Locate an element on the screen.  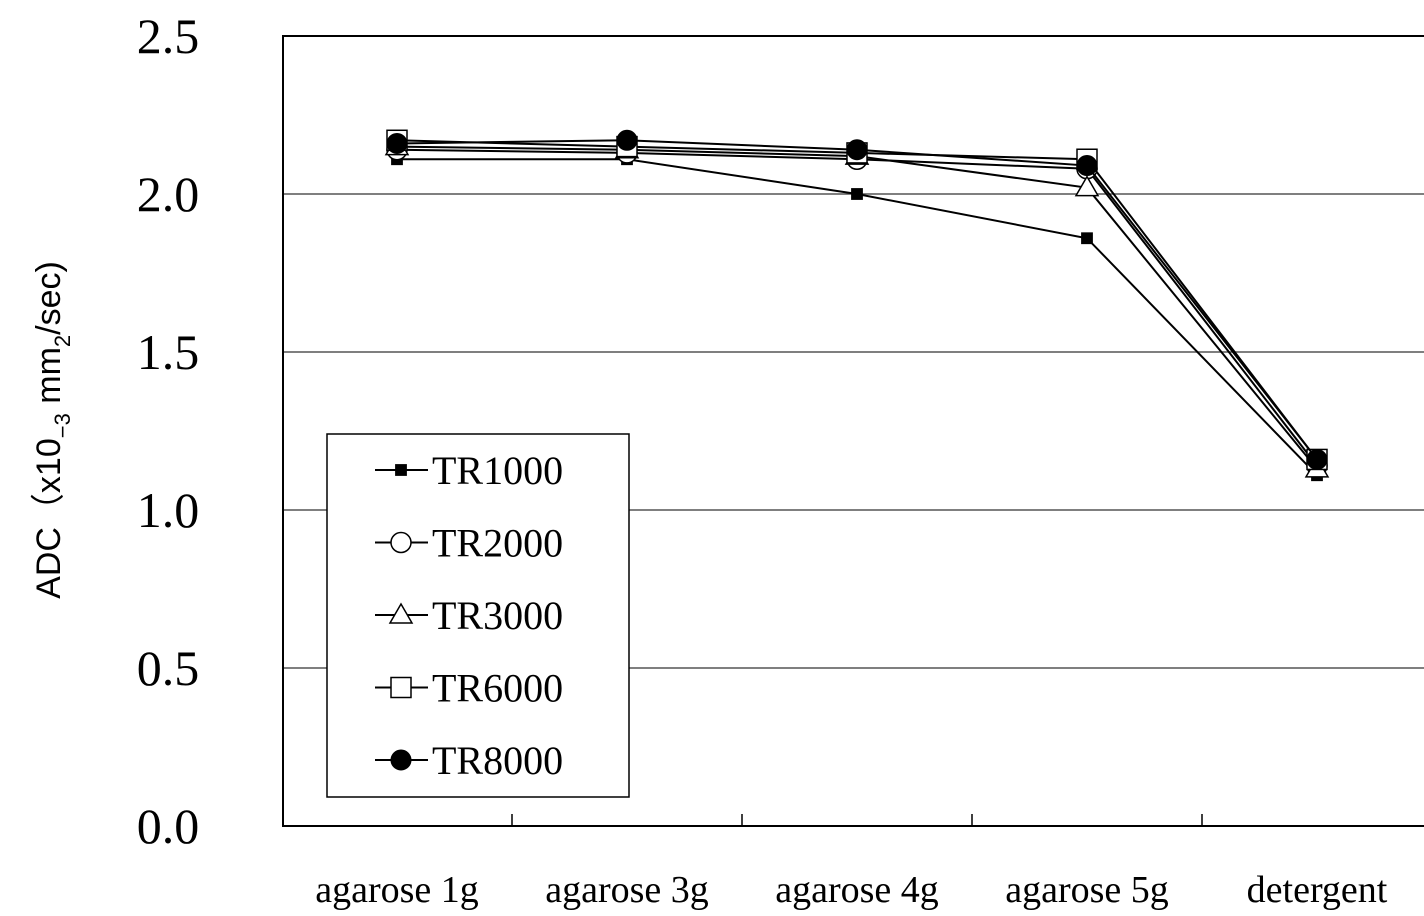
legend-item: TR6000 is located at coordinates (469, 688).